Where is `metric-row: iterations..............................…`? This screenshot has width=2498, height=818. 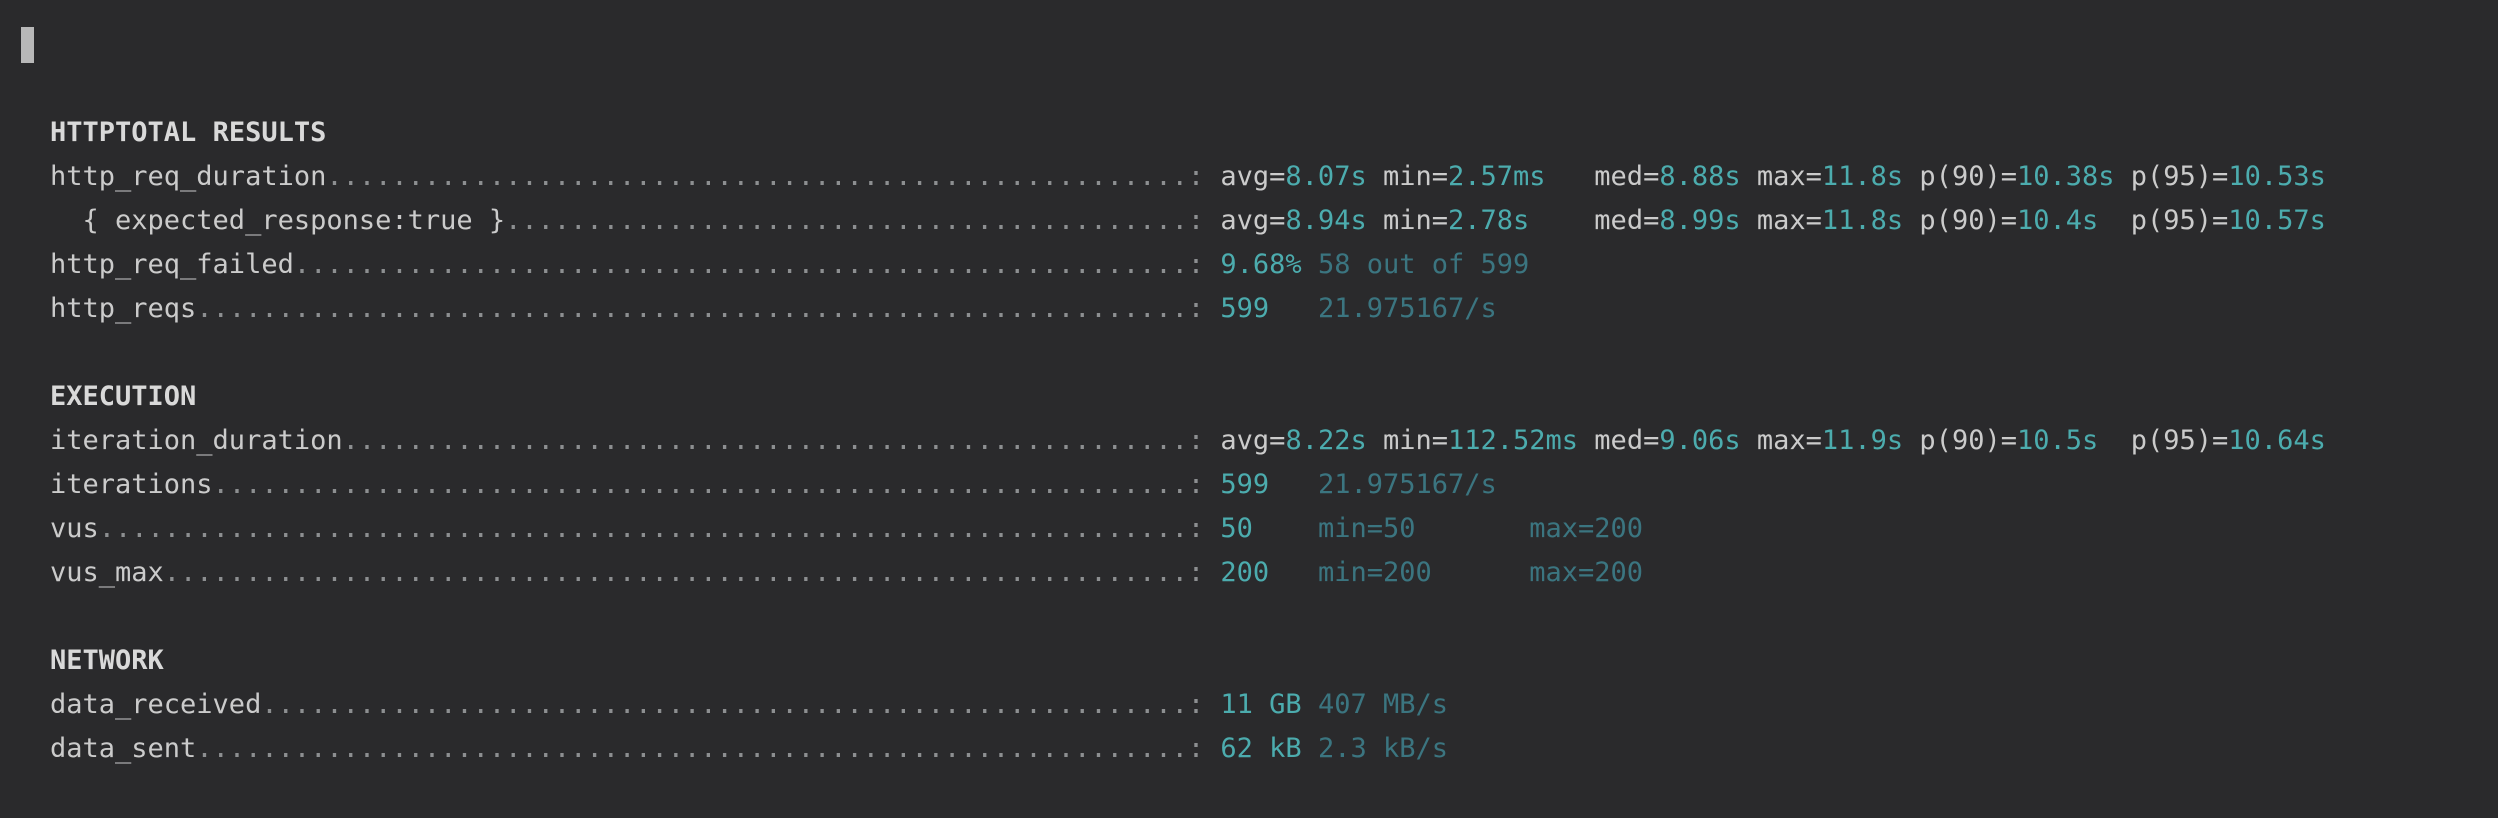
metric-row: iterations..............................… is located at coordinates (1274, 485).